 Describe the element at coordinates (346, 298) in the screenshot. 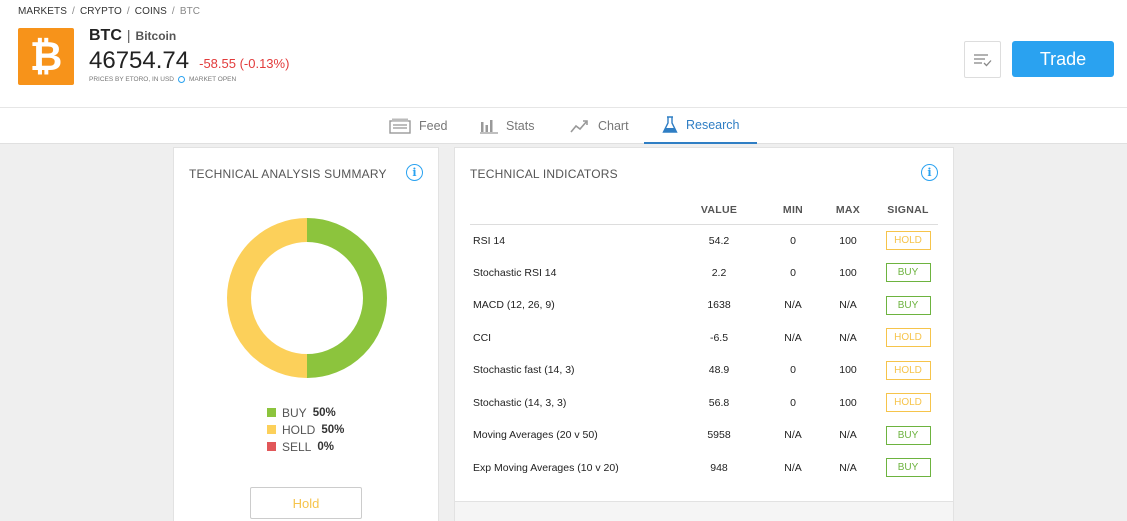

I see `donut-slice-buy` at that location.